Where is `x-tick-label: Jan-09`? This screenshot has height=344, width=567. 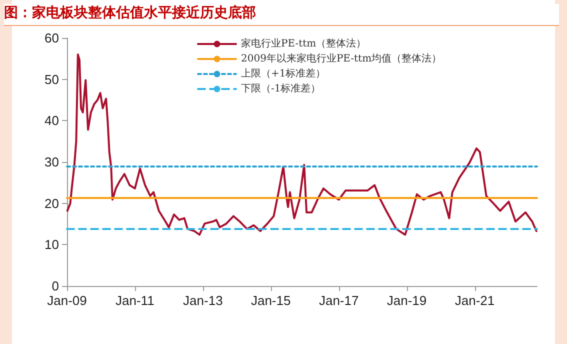 x-tick-label: Jan-09 is located at coordinates (67, 300).